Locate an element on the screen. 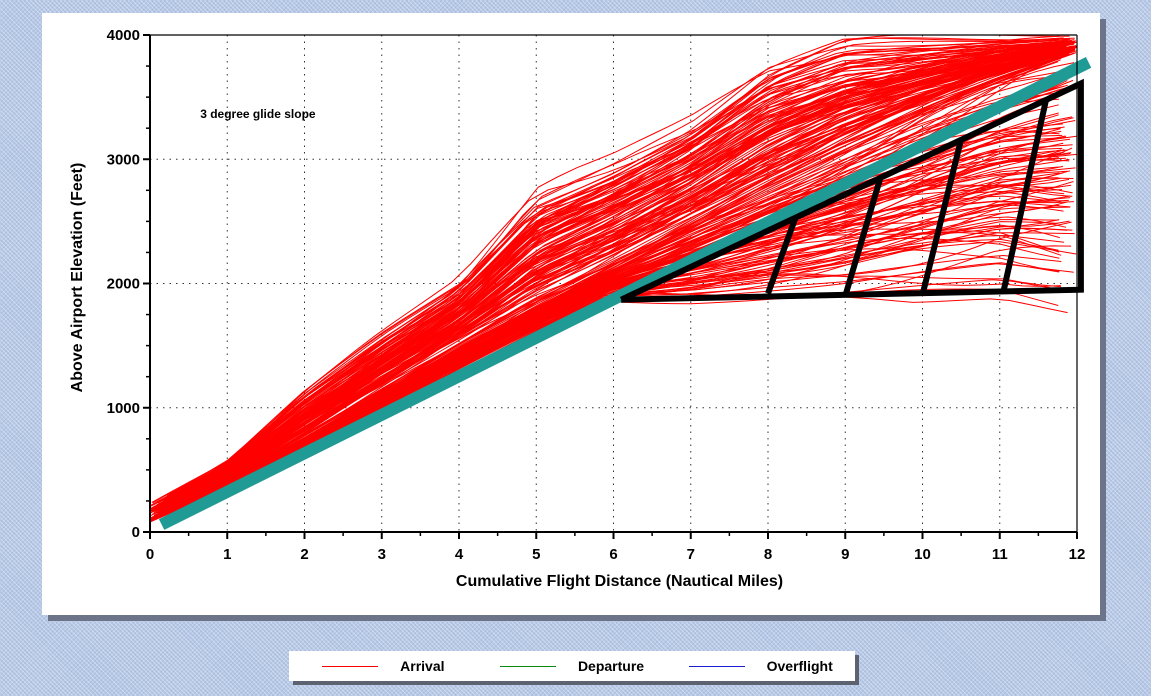  x-tick-label-1: 1 is located at coordinates (227, 554).